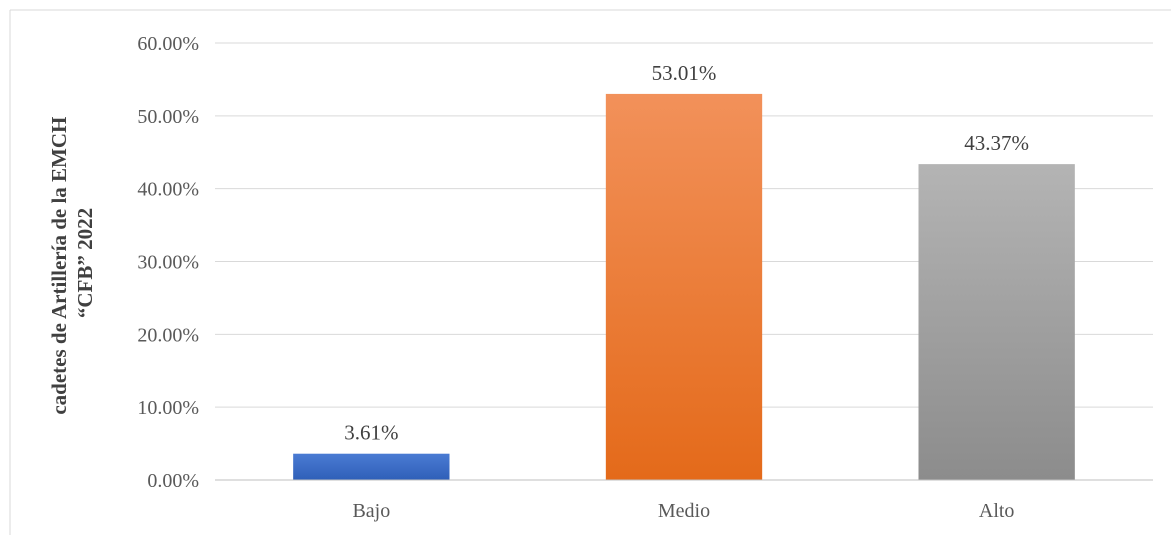 This screenshot has width=1171, height=535. I want to click on y-tick-label: 40.00%, so click(168, 190).